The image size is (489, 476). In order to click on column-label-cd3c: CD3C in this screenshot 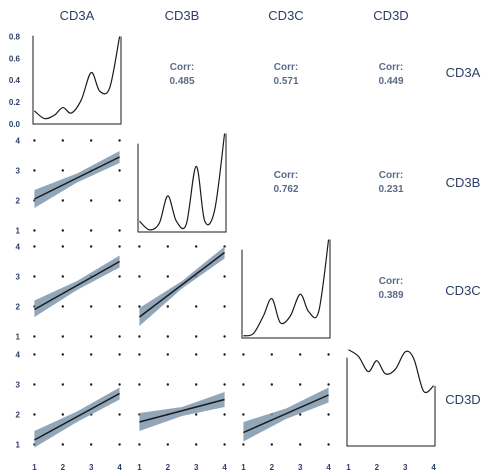, I will do `click(285, 15)`.